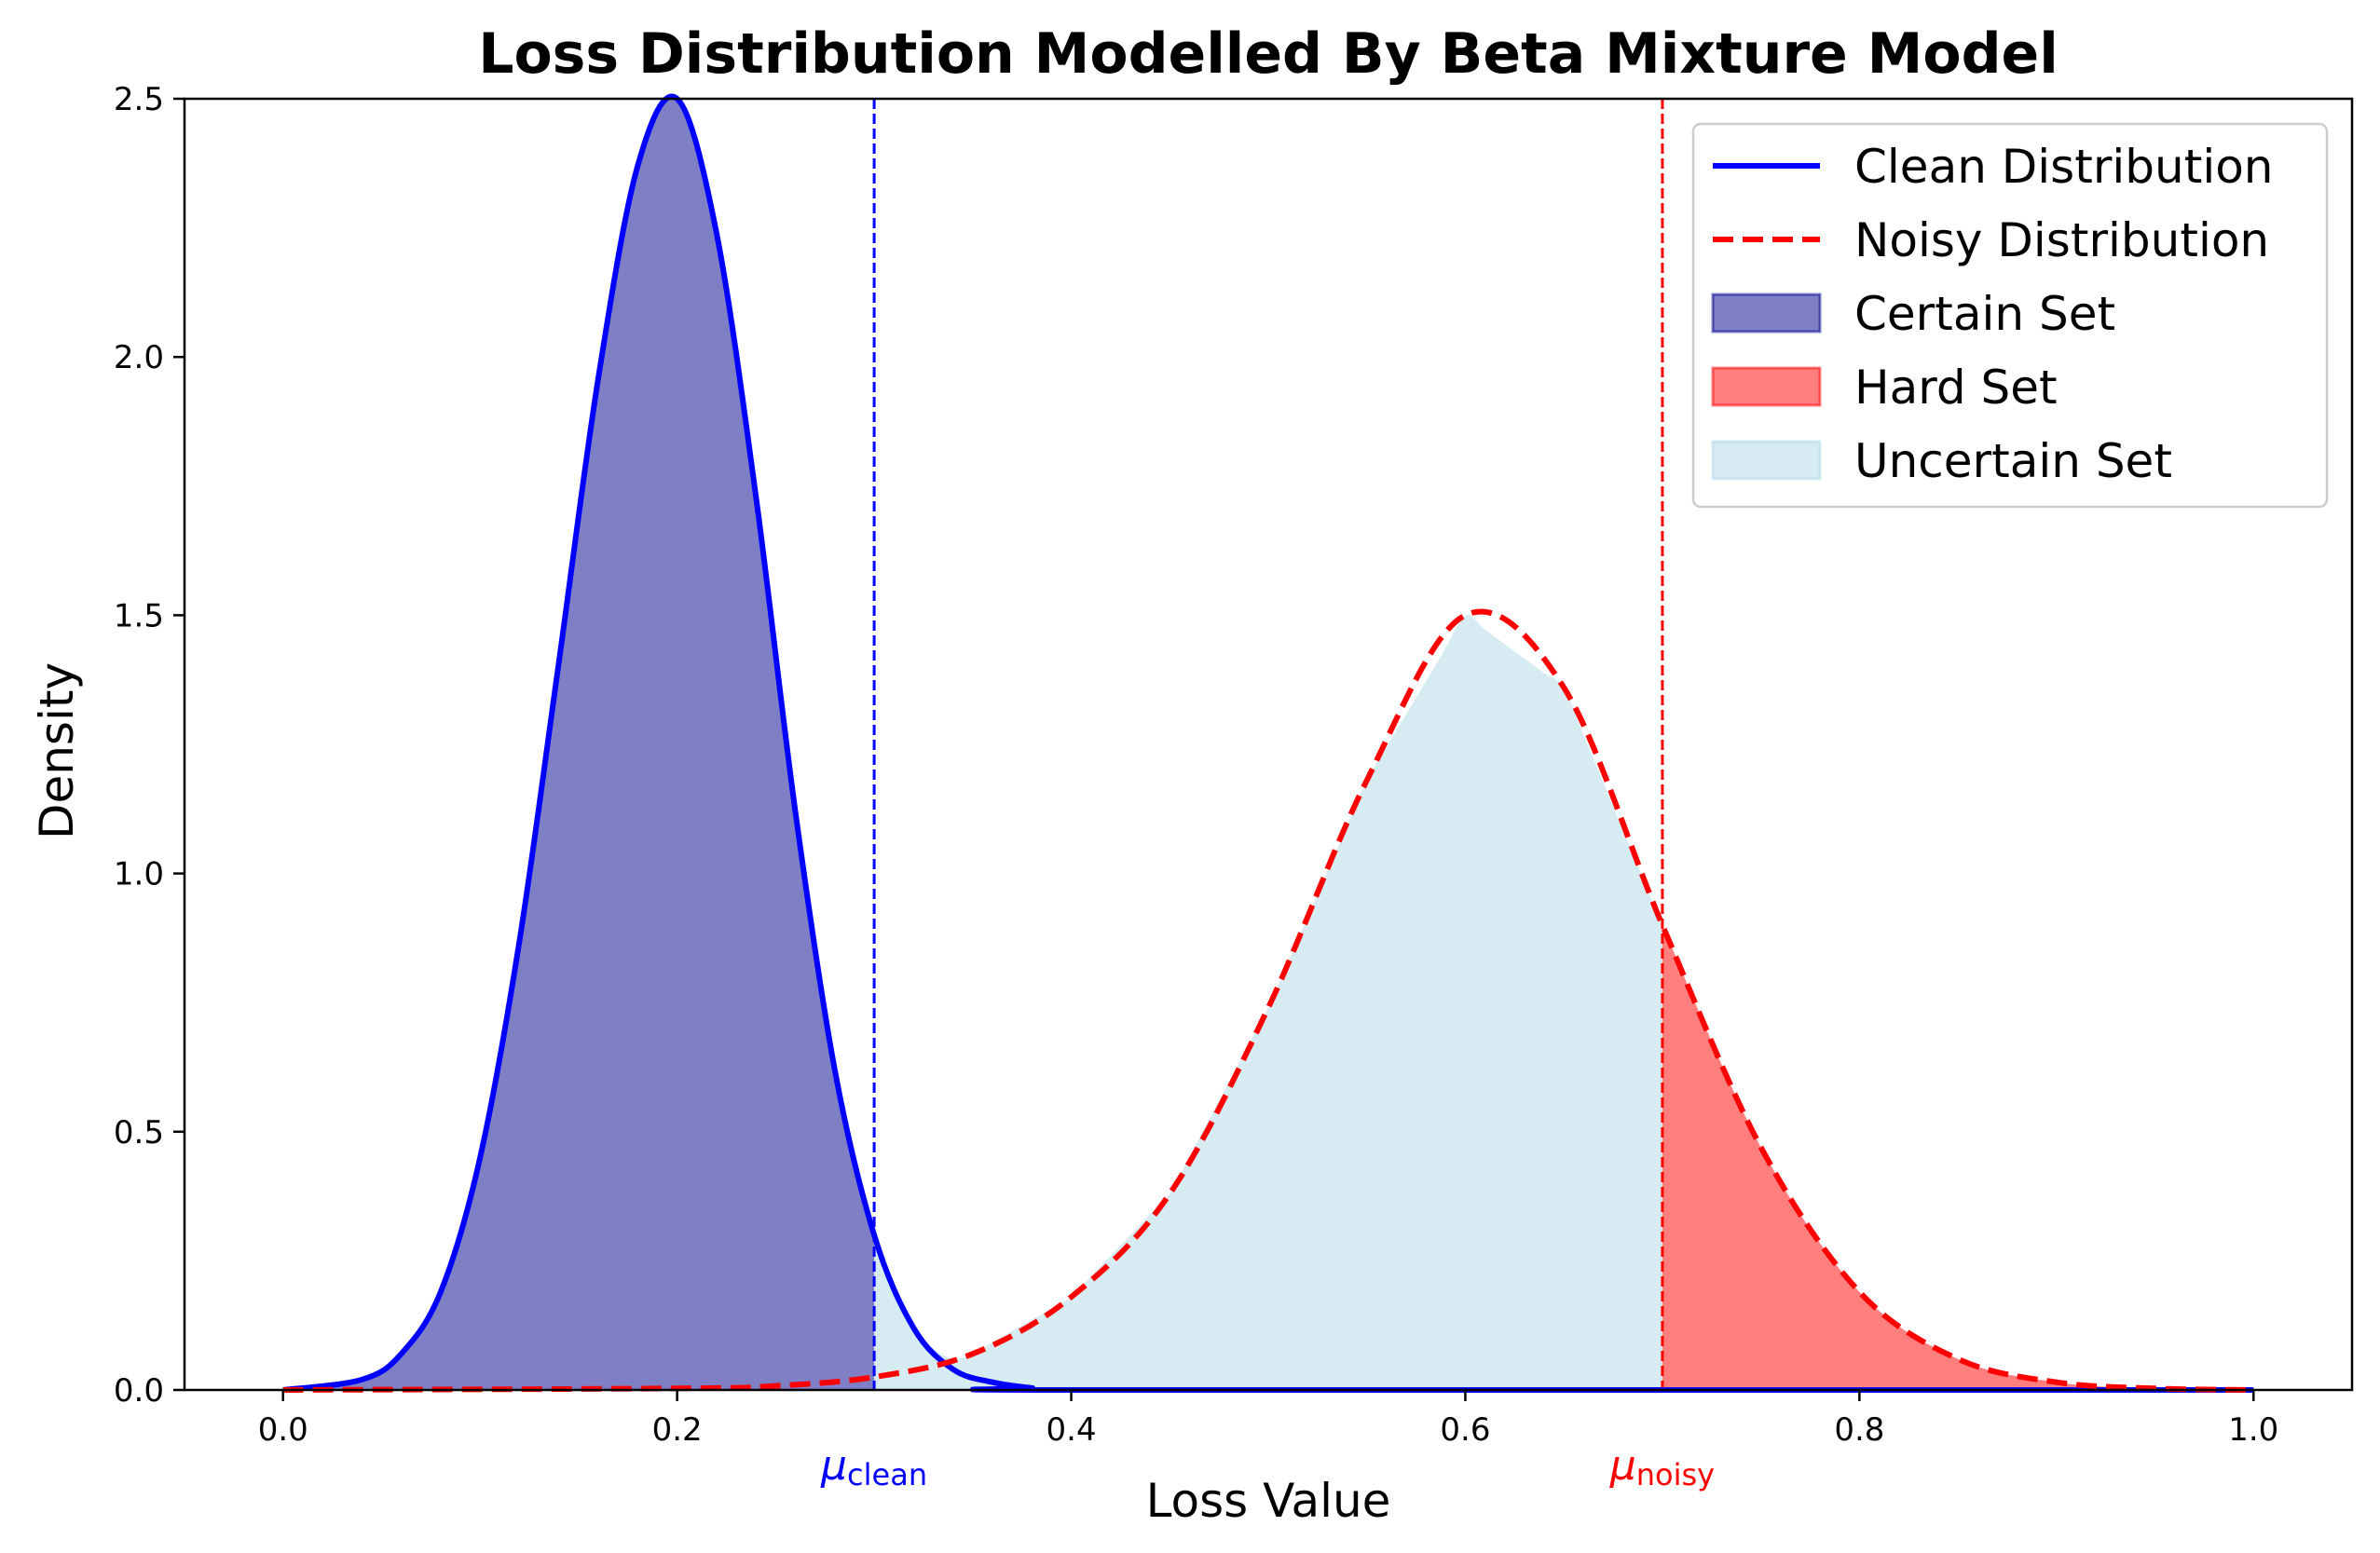  What do you see at coordinates (1675, 1474) in the screenshot?
I see `mu-subscript: noisy` at bounding box center [1675, 1474].